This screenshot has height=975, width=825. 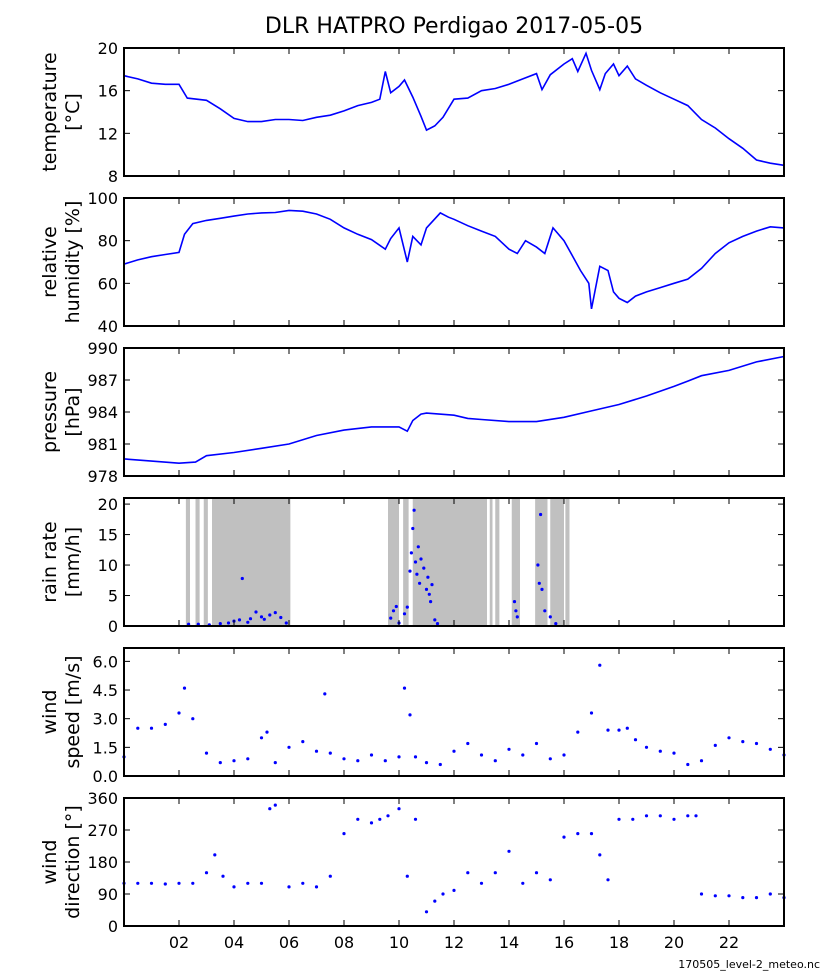 What do you see at coordinates (412, 565) in the screenshot?
I see `rain_rate-panel: 0 5 10 15 20 rain rate [mm/h]` at bounding box center [412, 565].